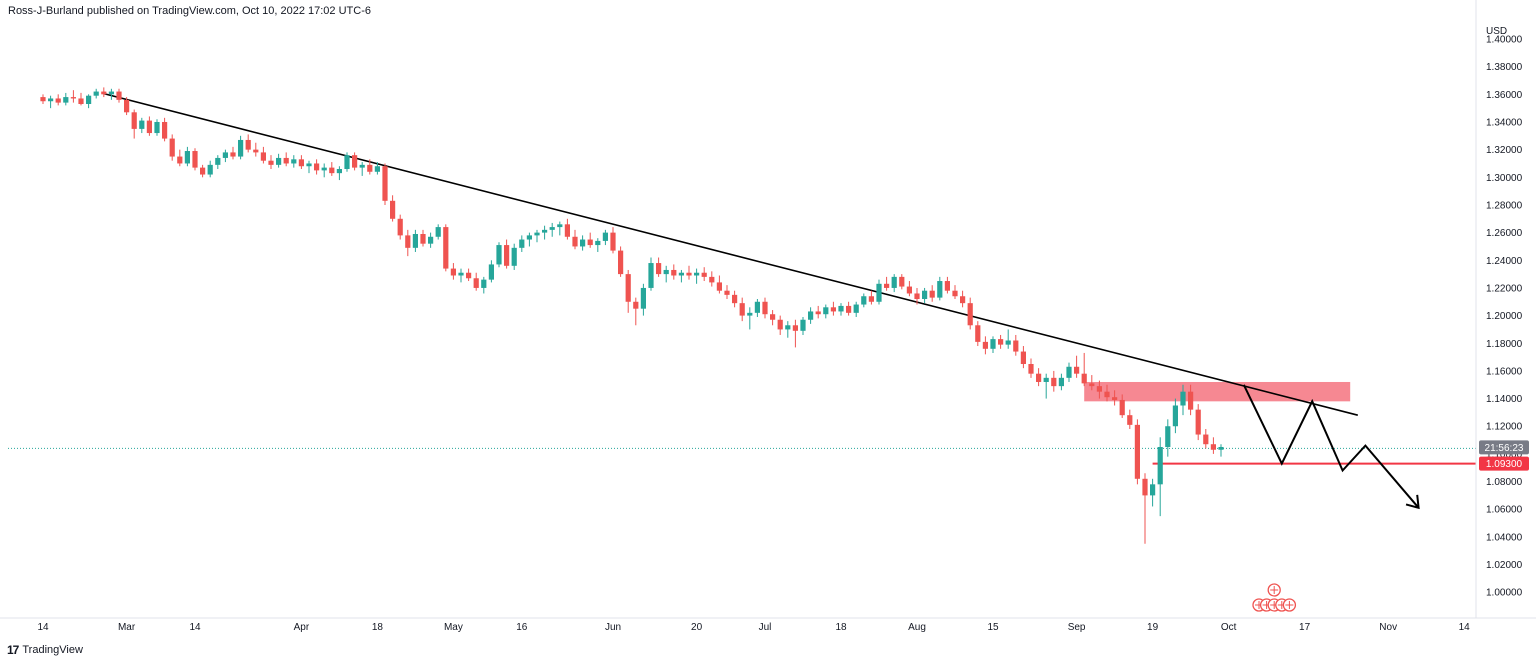  I want to click on resistance-zone, so click(1217, 391).